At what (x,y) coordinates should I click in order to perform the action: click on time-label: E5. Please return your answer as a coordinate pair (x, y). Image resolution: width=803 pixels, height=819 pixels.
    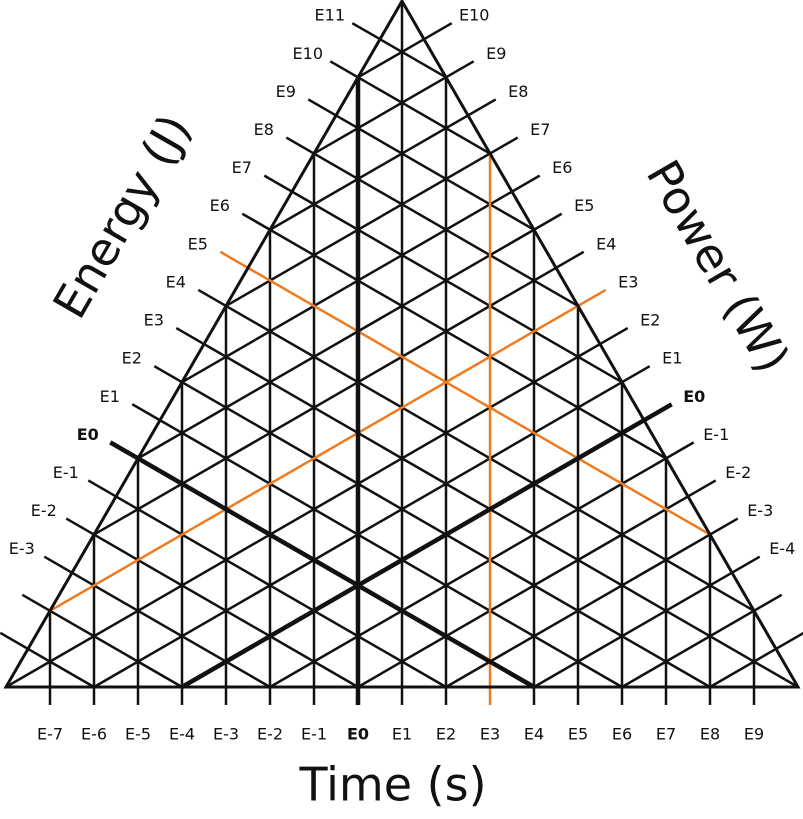
    Looking at the image, I should click on (578, 734).